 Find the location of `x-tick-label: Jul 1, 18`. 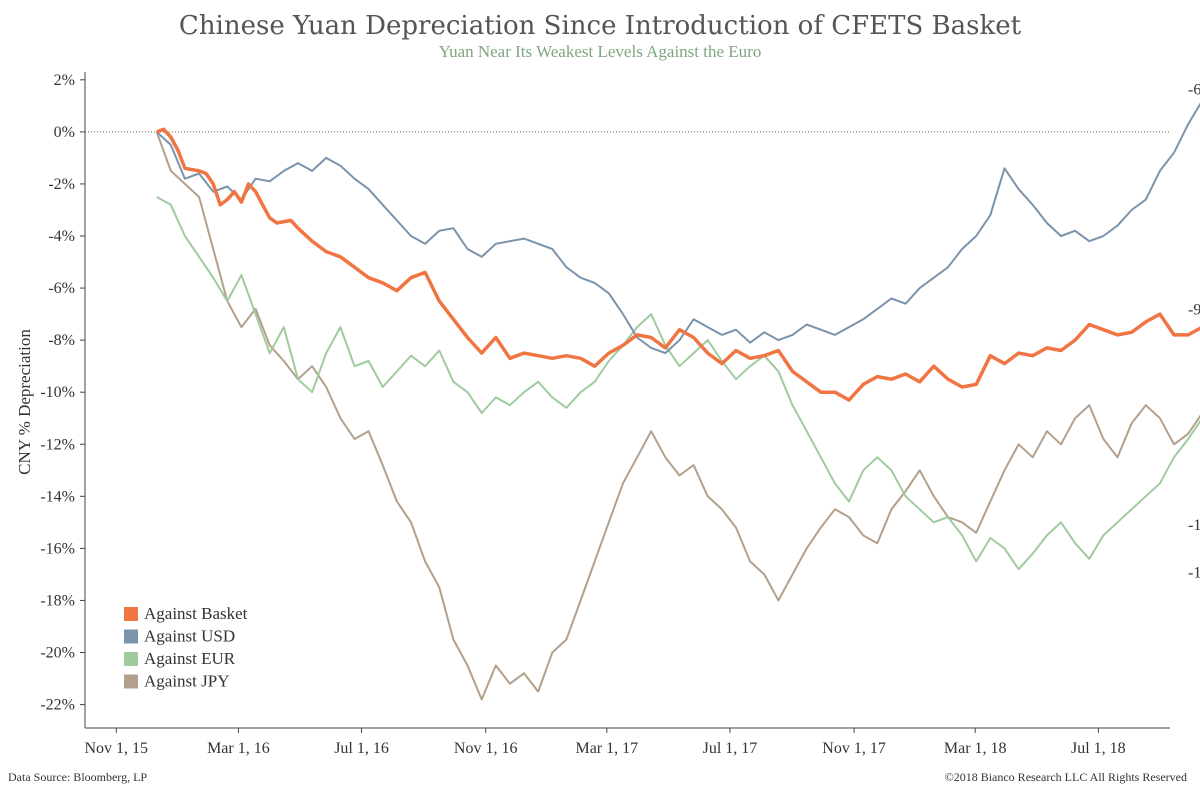

x-tick-label: Jul 1, 18 is located at coordinates (1098, 748).